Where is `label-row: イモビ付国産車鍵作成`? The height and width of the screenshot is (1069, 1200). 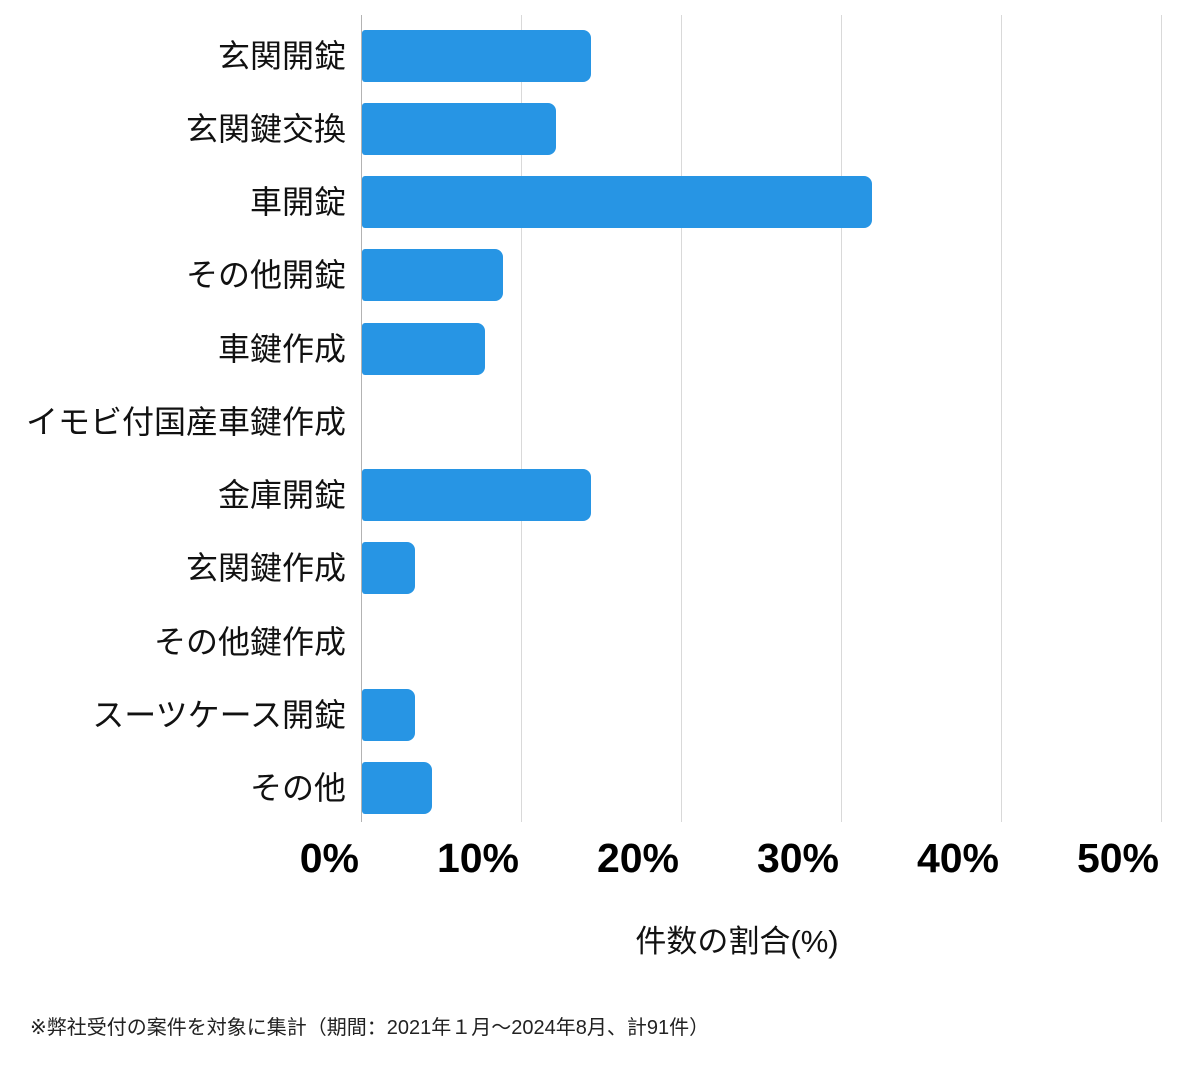
label-row: イモビ付国産車鍵作成 is located at coordinates (173, 421).